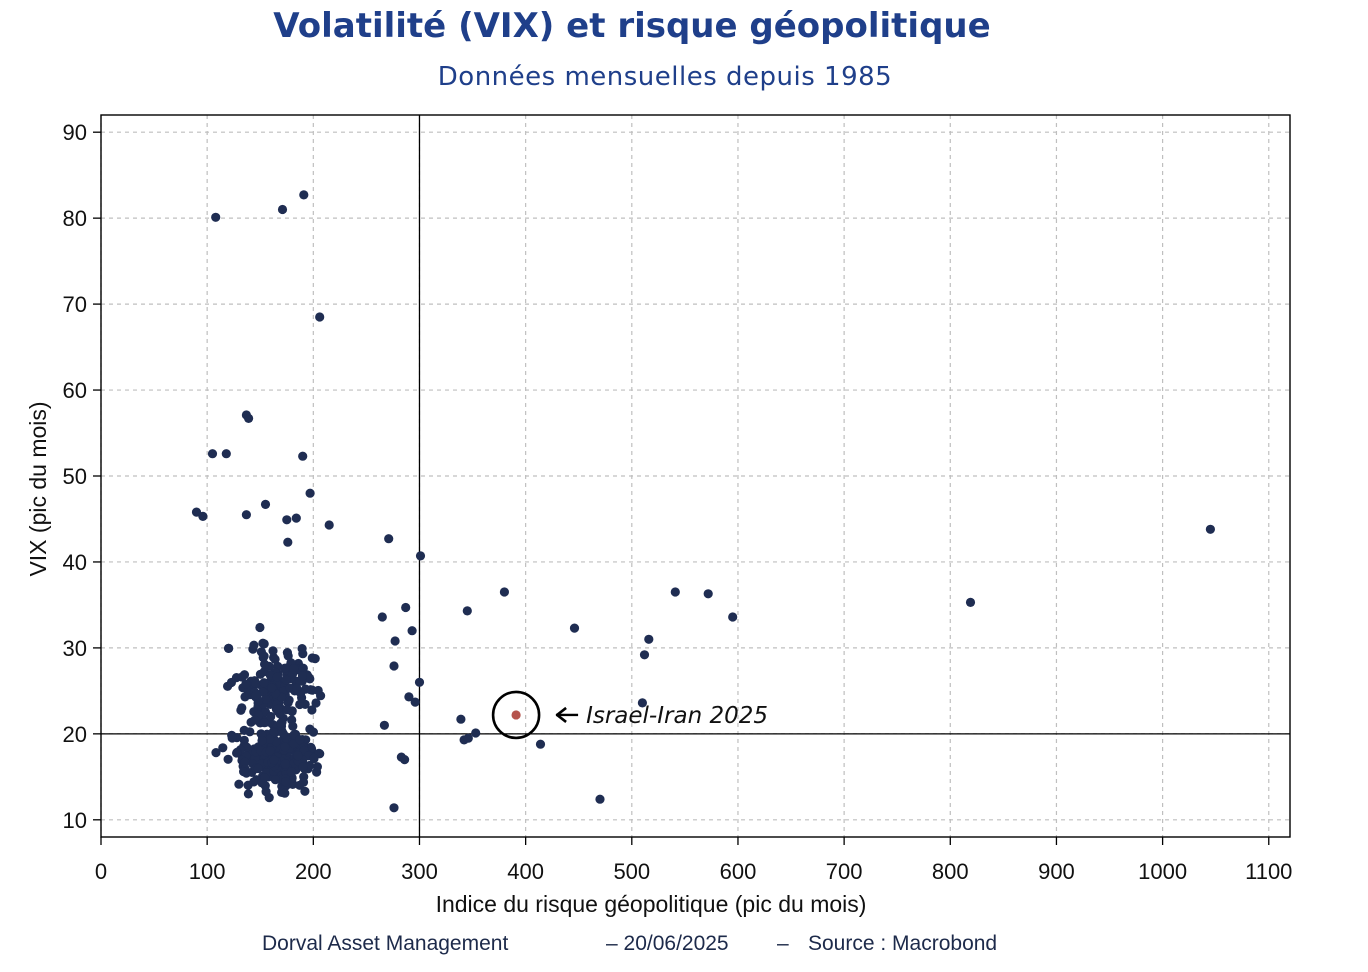 This screenshot has width=1368, height=972. I want to click on x-tick-label: 500, so click(631, 871).